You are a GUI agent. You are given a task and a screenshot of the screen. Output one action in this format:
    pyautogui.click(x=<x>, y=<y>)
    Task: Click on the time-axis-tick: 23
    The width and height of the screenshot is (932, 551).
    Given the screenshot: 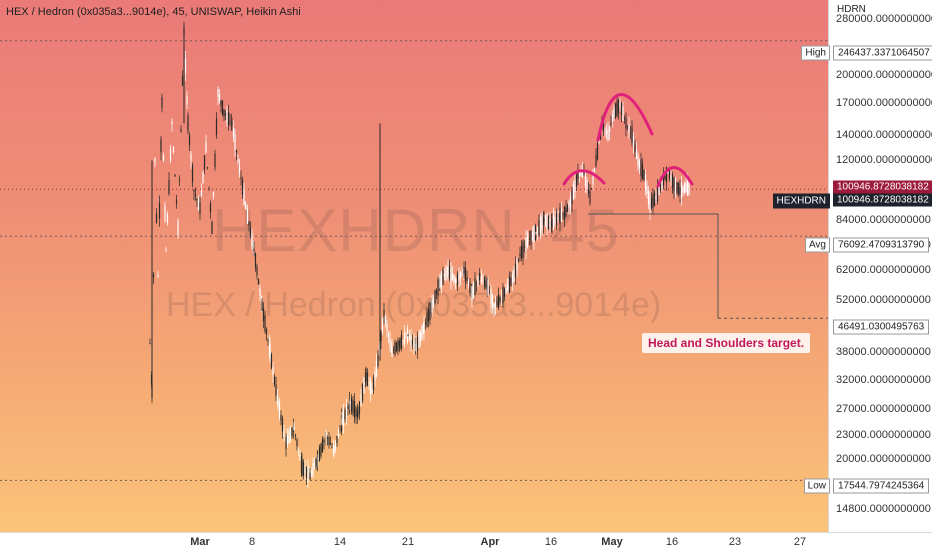 What is the action you would take?
    pyautogui.click(x=735, y=542)
    